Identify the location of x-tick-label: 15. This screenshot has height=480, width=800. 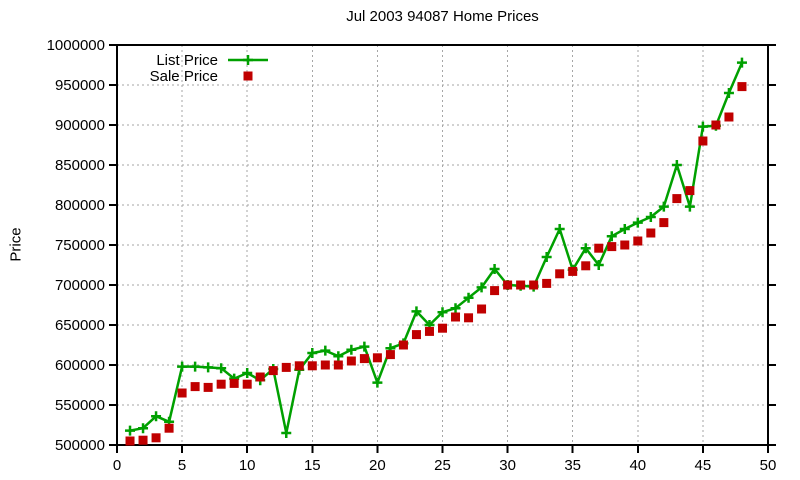
(312, 465).